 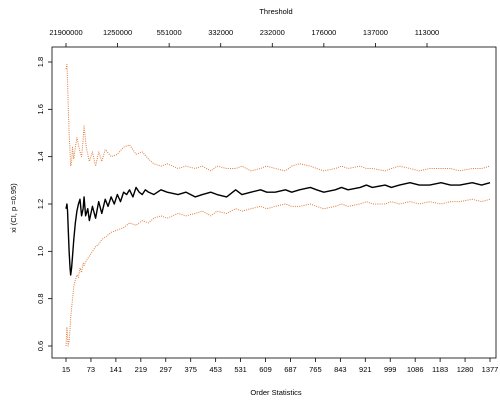 I want to click on top-tick-label: 113000, so click(x=427, y=32).